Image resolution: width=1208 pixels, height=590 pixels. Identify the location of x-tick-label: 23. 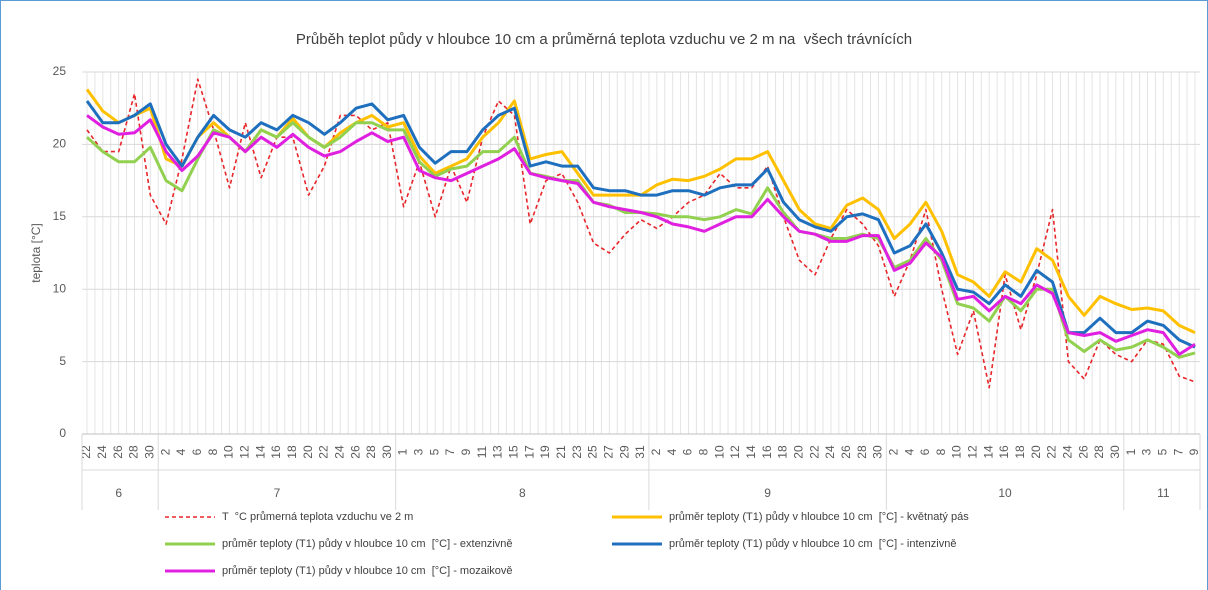
(577, 452).